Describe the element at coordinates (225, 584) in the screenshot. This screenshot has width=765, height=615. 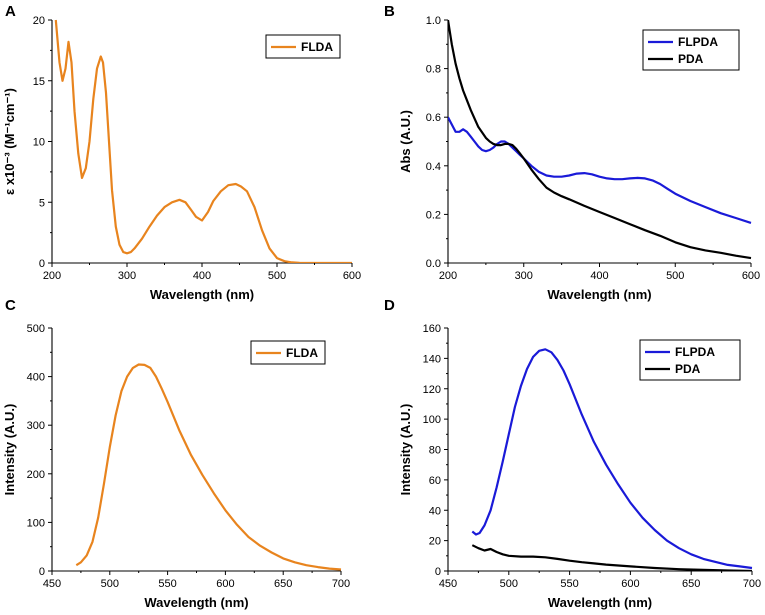
I see `x-tick-label-c: 600` at that location.